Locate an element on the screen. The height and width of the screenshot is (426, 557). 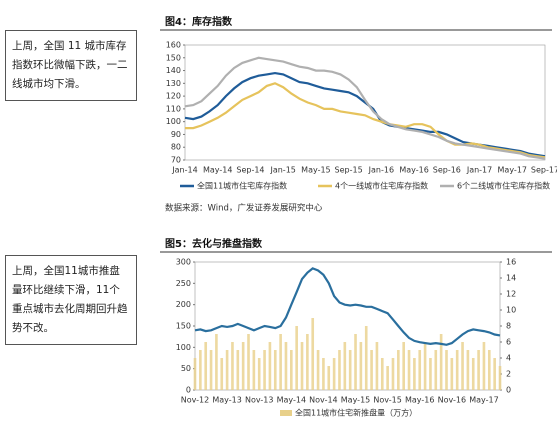
x-tick-label: Sep-14 is located at coordinates (250, 170).